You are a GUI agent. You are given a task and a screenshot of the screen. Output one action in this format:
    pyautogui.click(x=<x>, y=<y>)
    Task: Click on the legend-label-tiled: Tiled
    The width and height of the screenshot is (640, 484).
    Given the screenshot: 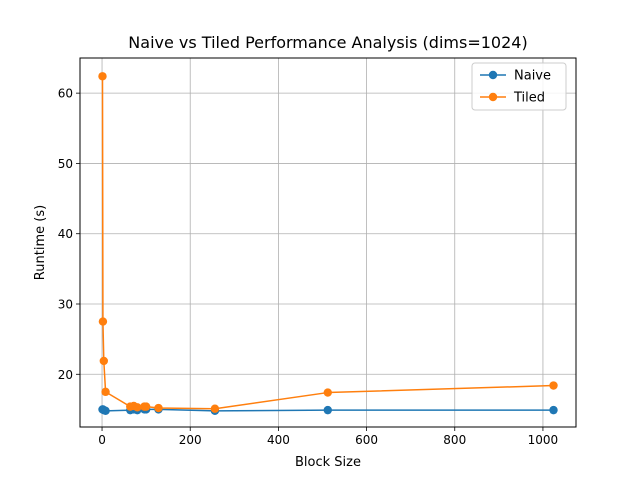 What is the action you would take?
    pyautogui.click(x=529, y=98)
    